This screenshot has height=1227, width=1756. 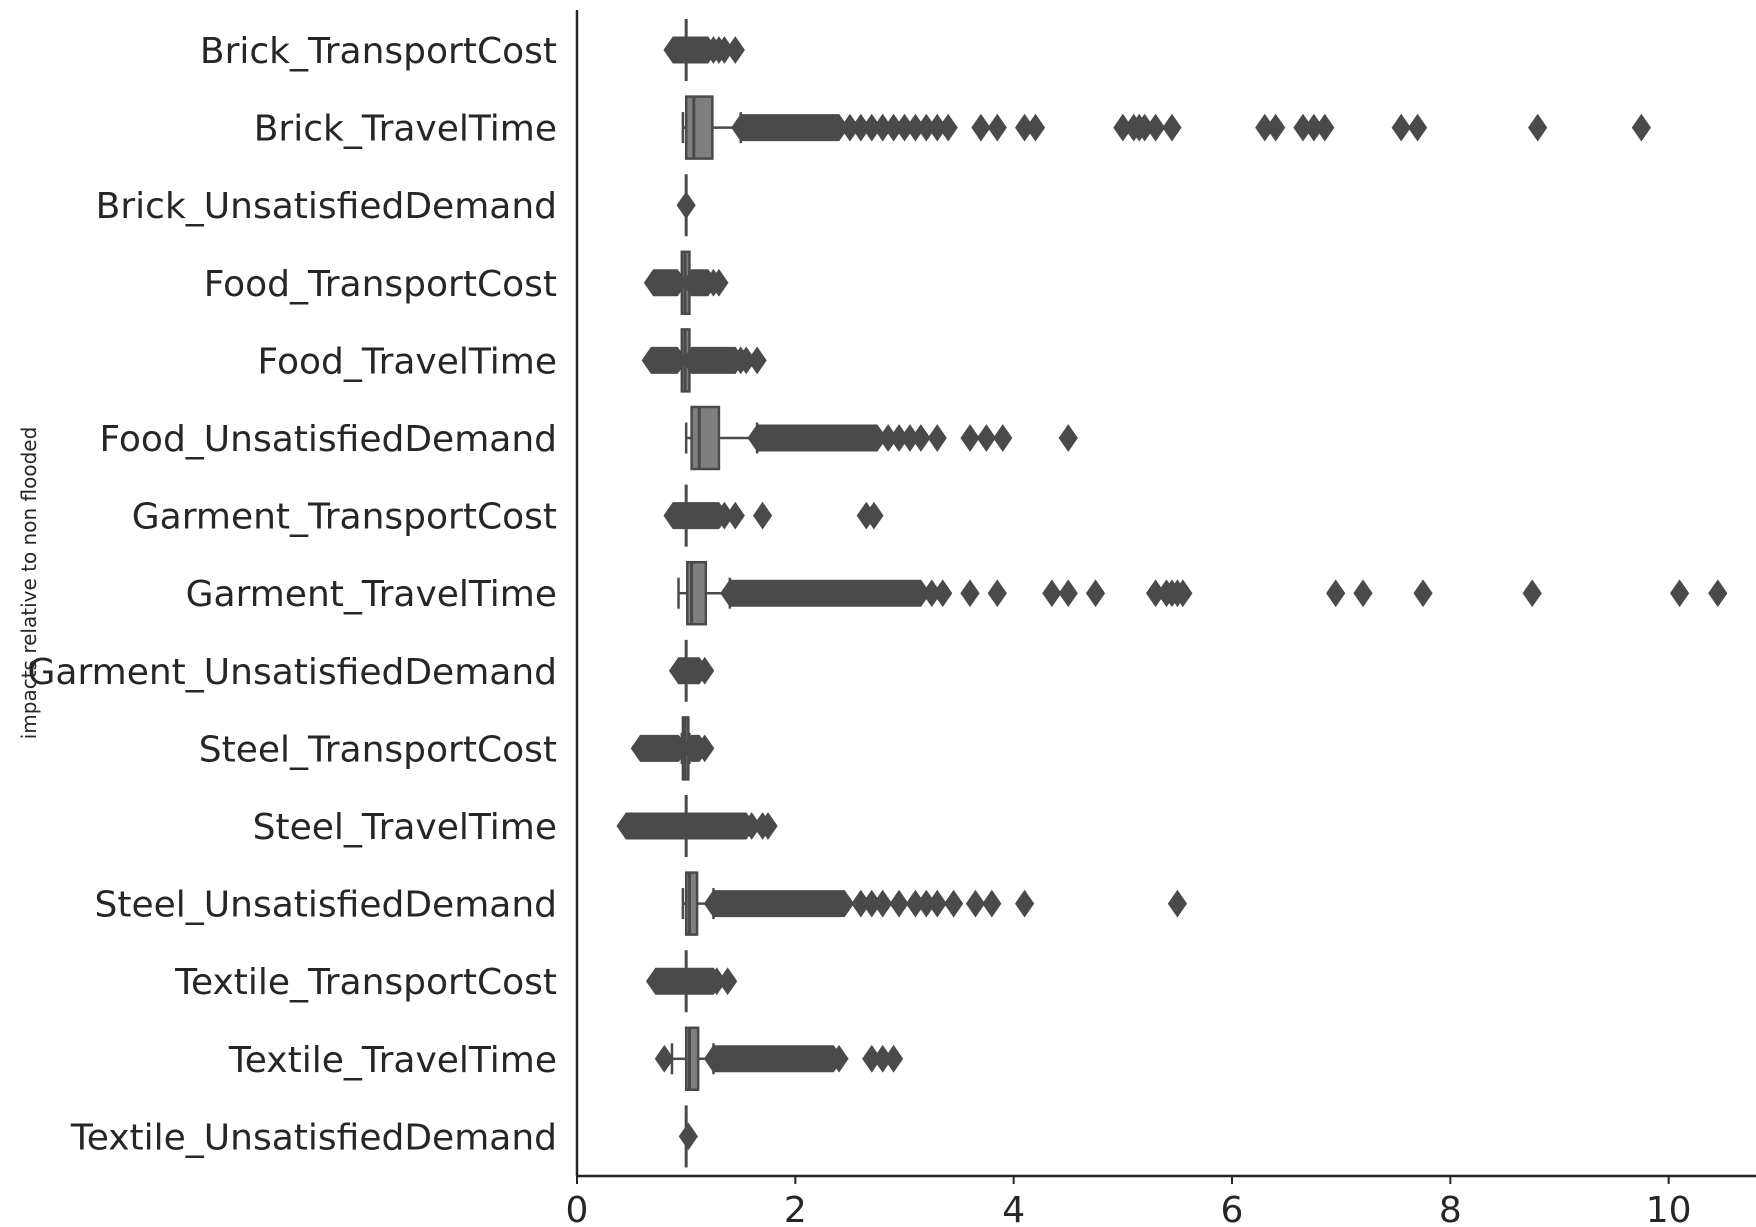 What do you see at coordinates (407, 361) in the screenshot?
I see `category-label: Food_TravelTime` at bounding box center [407, 361].